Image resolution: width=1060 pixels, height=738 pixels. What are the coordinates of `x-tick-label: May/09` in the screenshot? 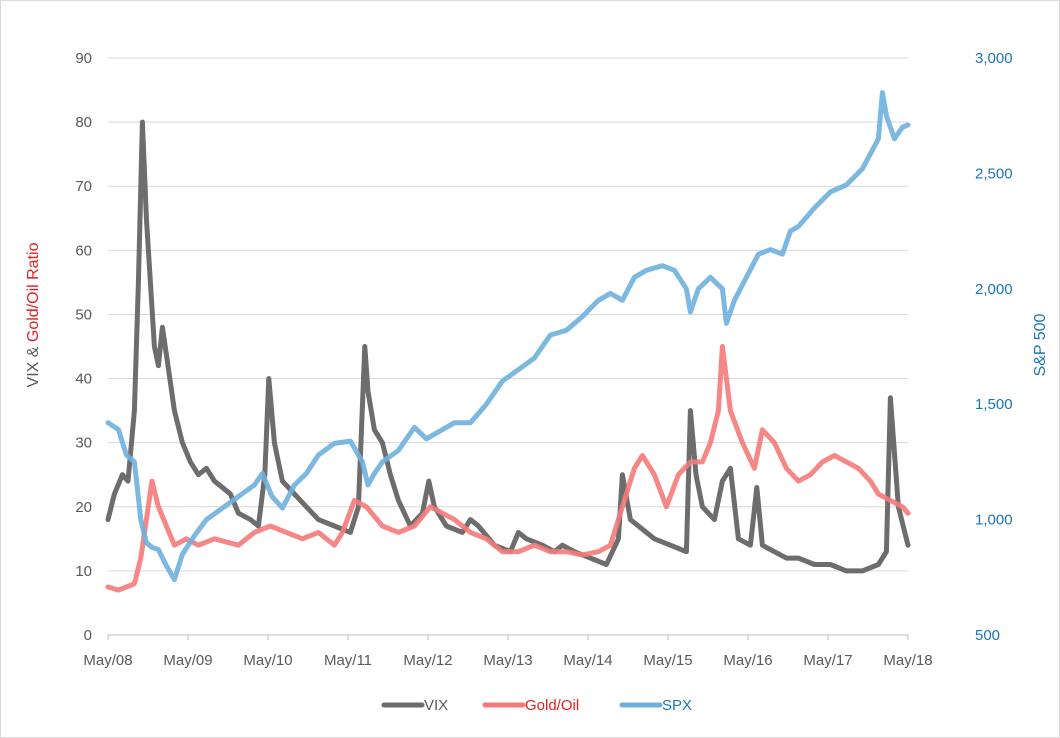 It's located at (187, 660).